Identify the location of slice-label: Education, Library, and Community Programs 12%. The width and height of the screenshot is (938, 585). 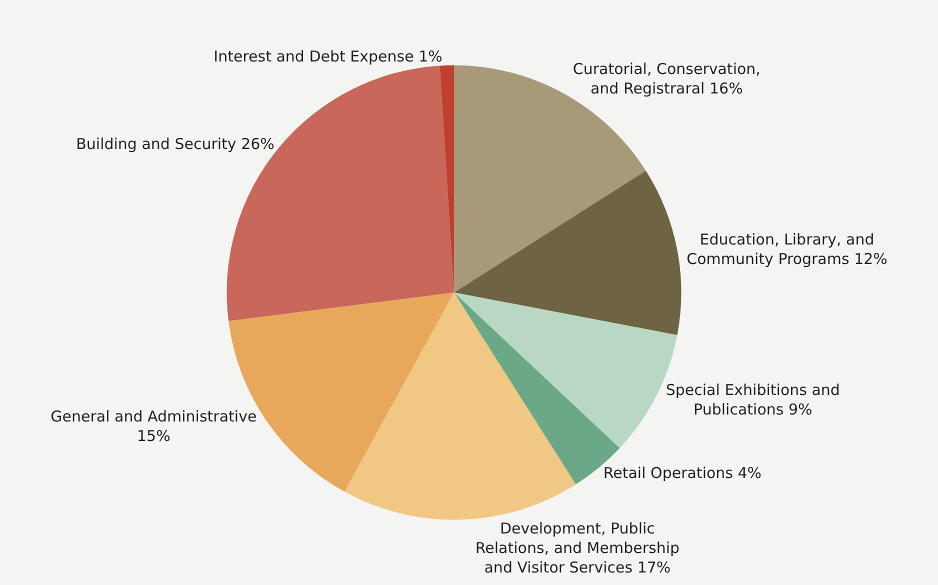
(787, 249).